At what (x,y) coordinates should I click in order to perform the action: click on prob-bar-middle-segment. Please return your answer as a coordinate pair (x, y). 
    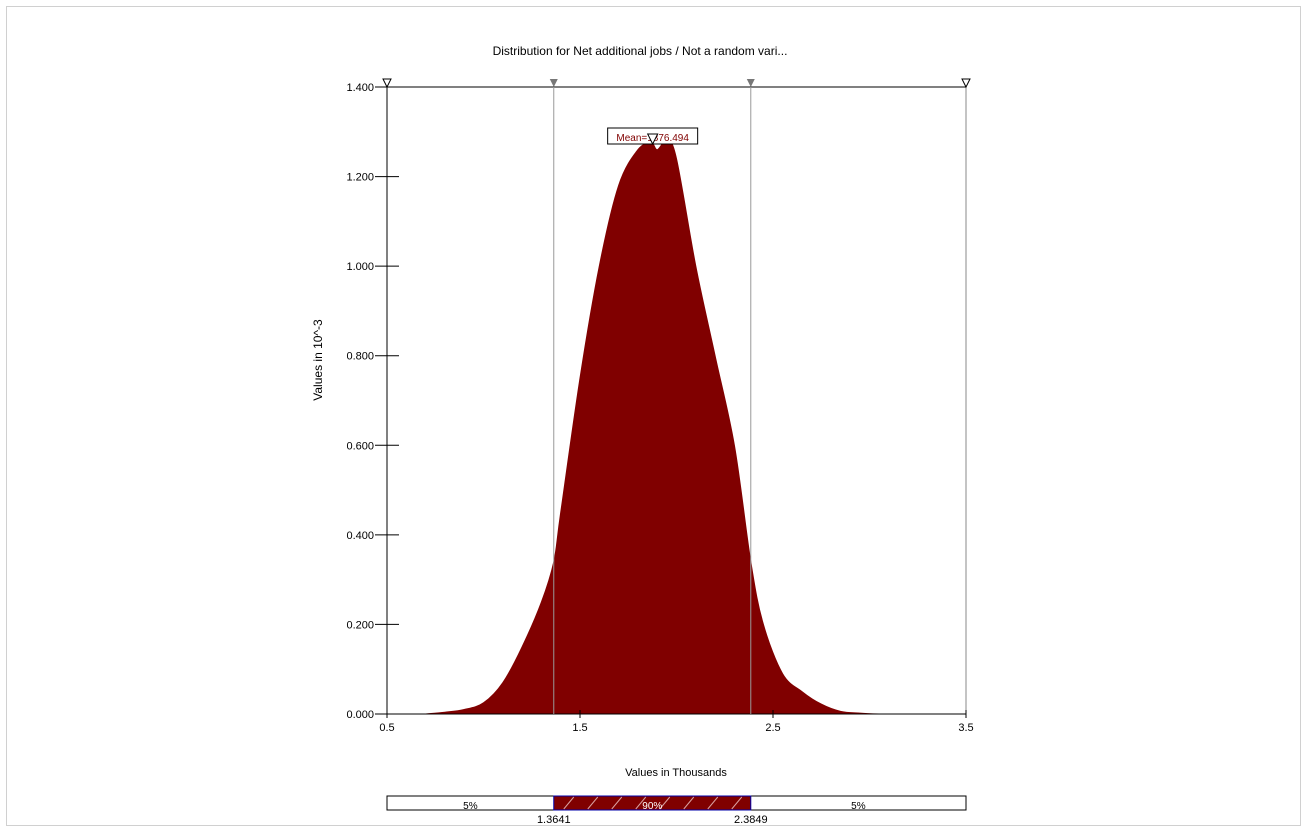
    Looking at the image, I should click on (652, 803).